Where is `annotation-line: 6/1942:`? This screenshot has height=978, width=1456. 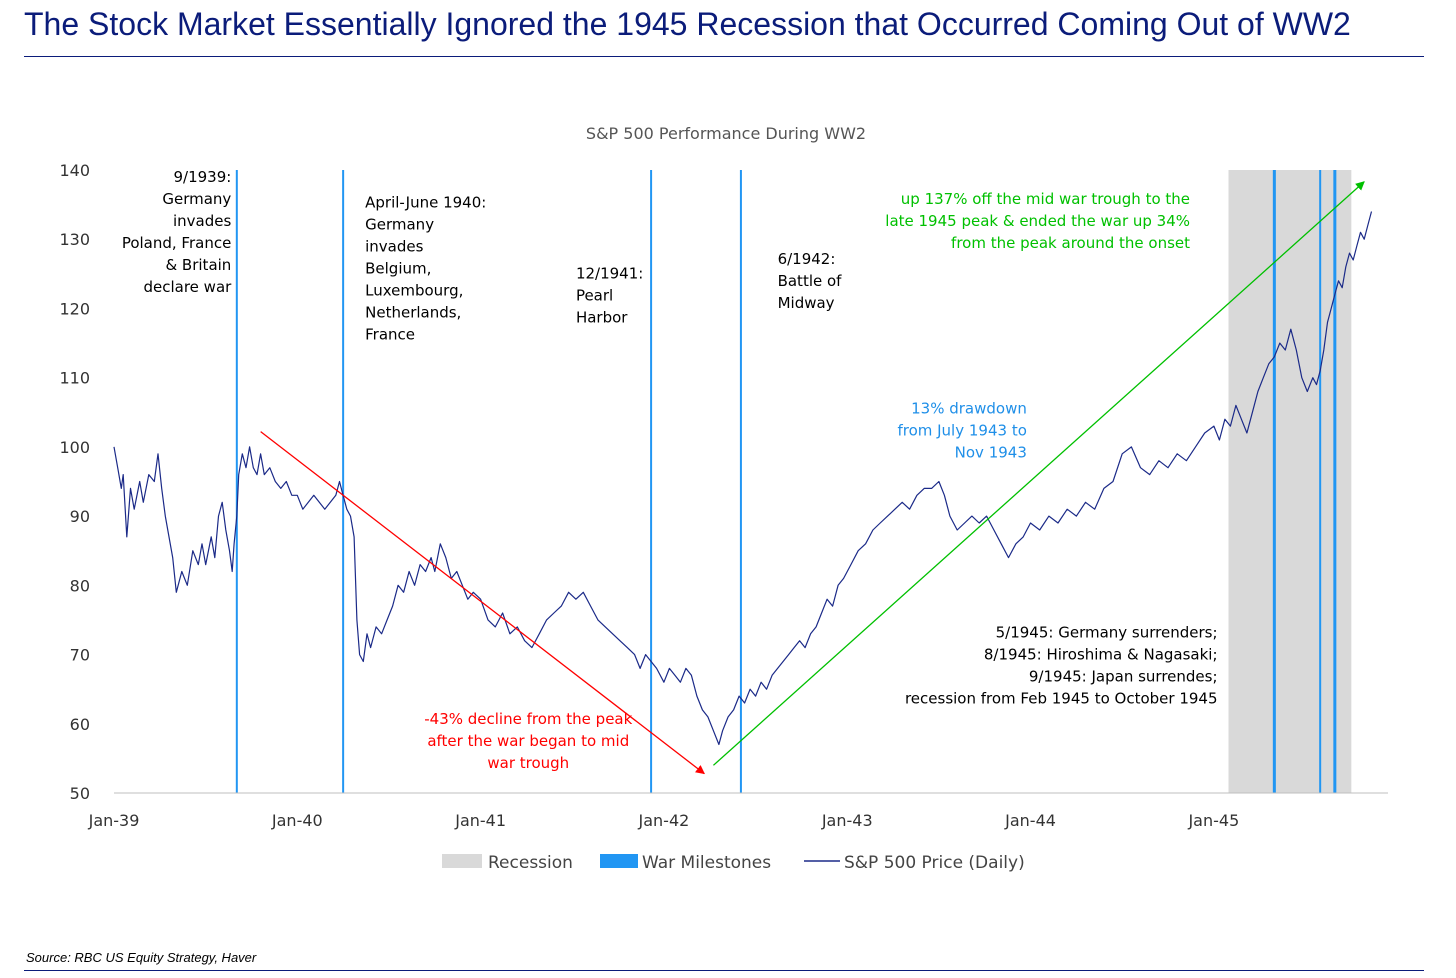
annotation-line: 6/1942: is located at coordinates (807, 259).